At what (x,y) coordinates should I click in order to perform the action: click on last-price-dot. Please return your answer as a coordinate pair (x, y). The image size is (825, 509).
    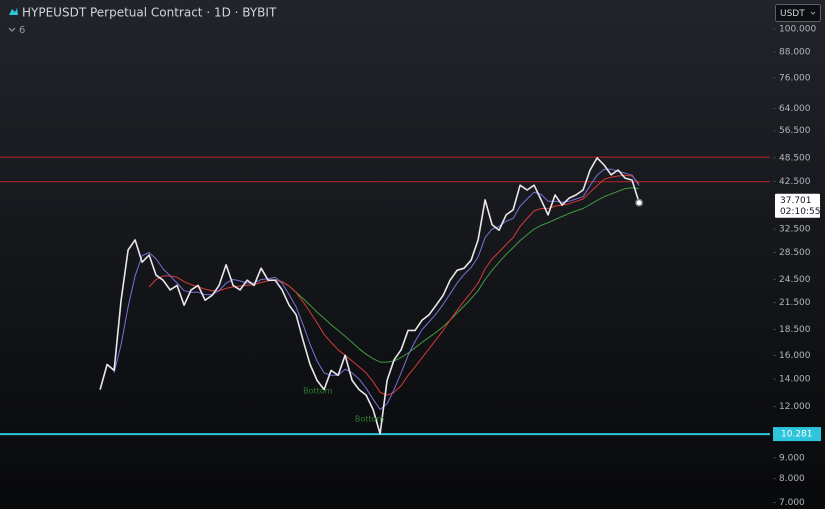
    Looking at the image, I should click on (639, 202).